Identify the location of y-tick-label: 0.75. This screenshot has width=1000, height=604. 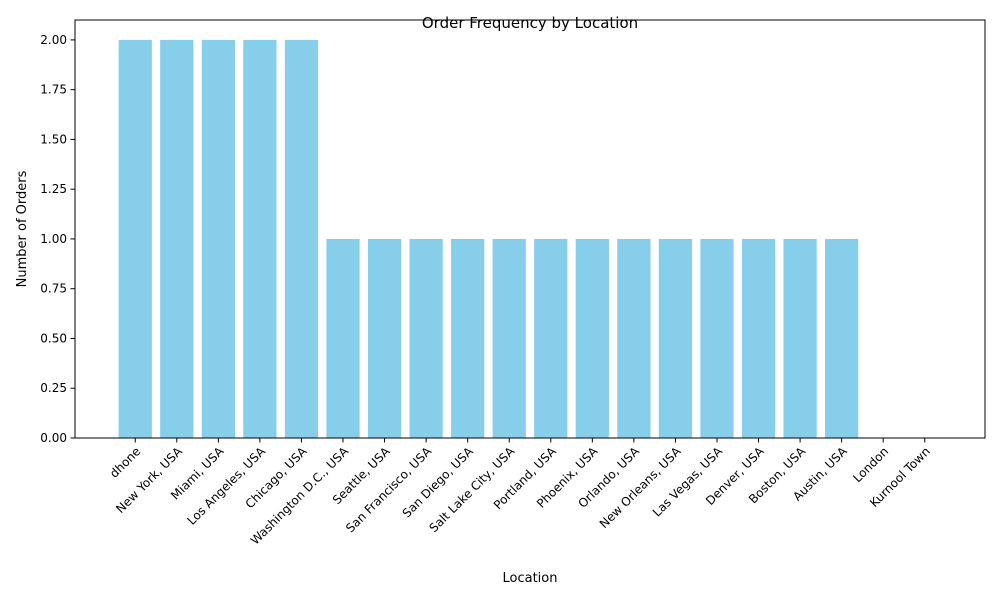
(53, 289).